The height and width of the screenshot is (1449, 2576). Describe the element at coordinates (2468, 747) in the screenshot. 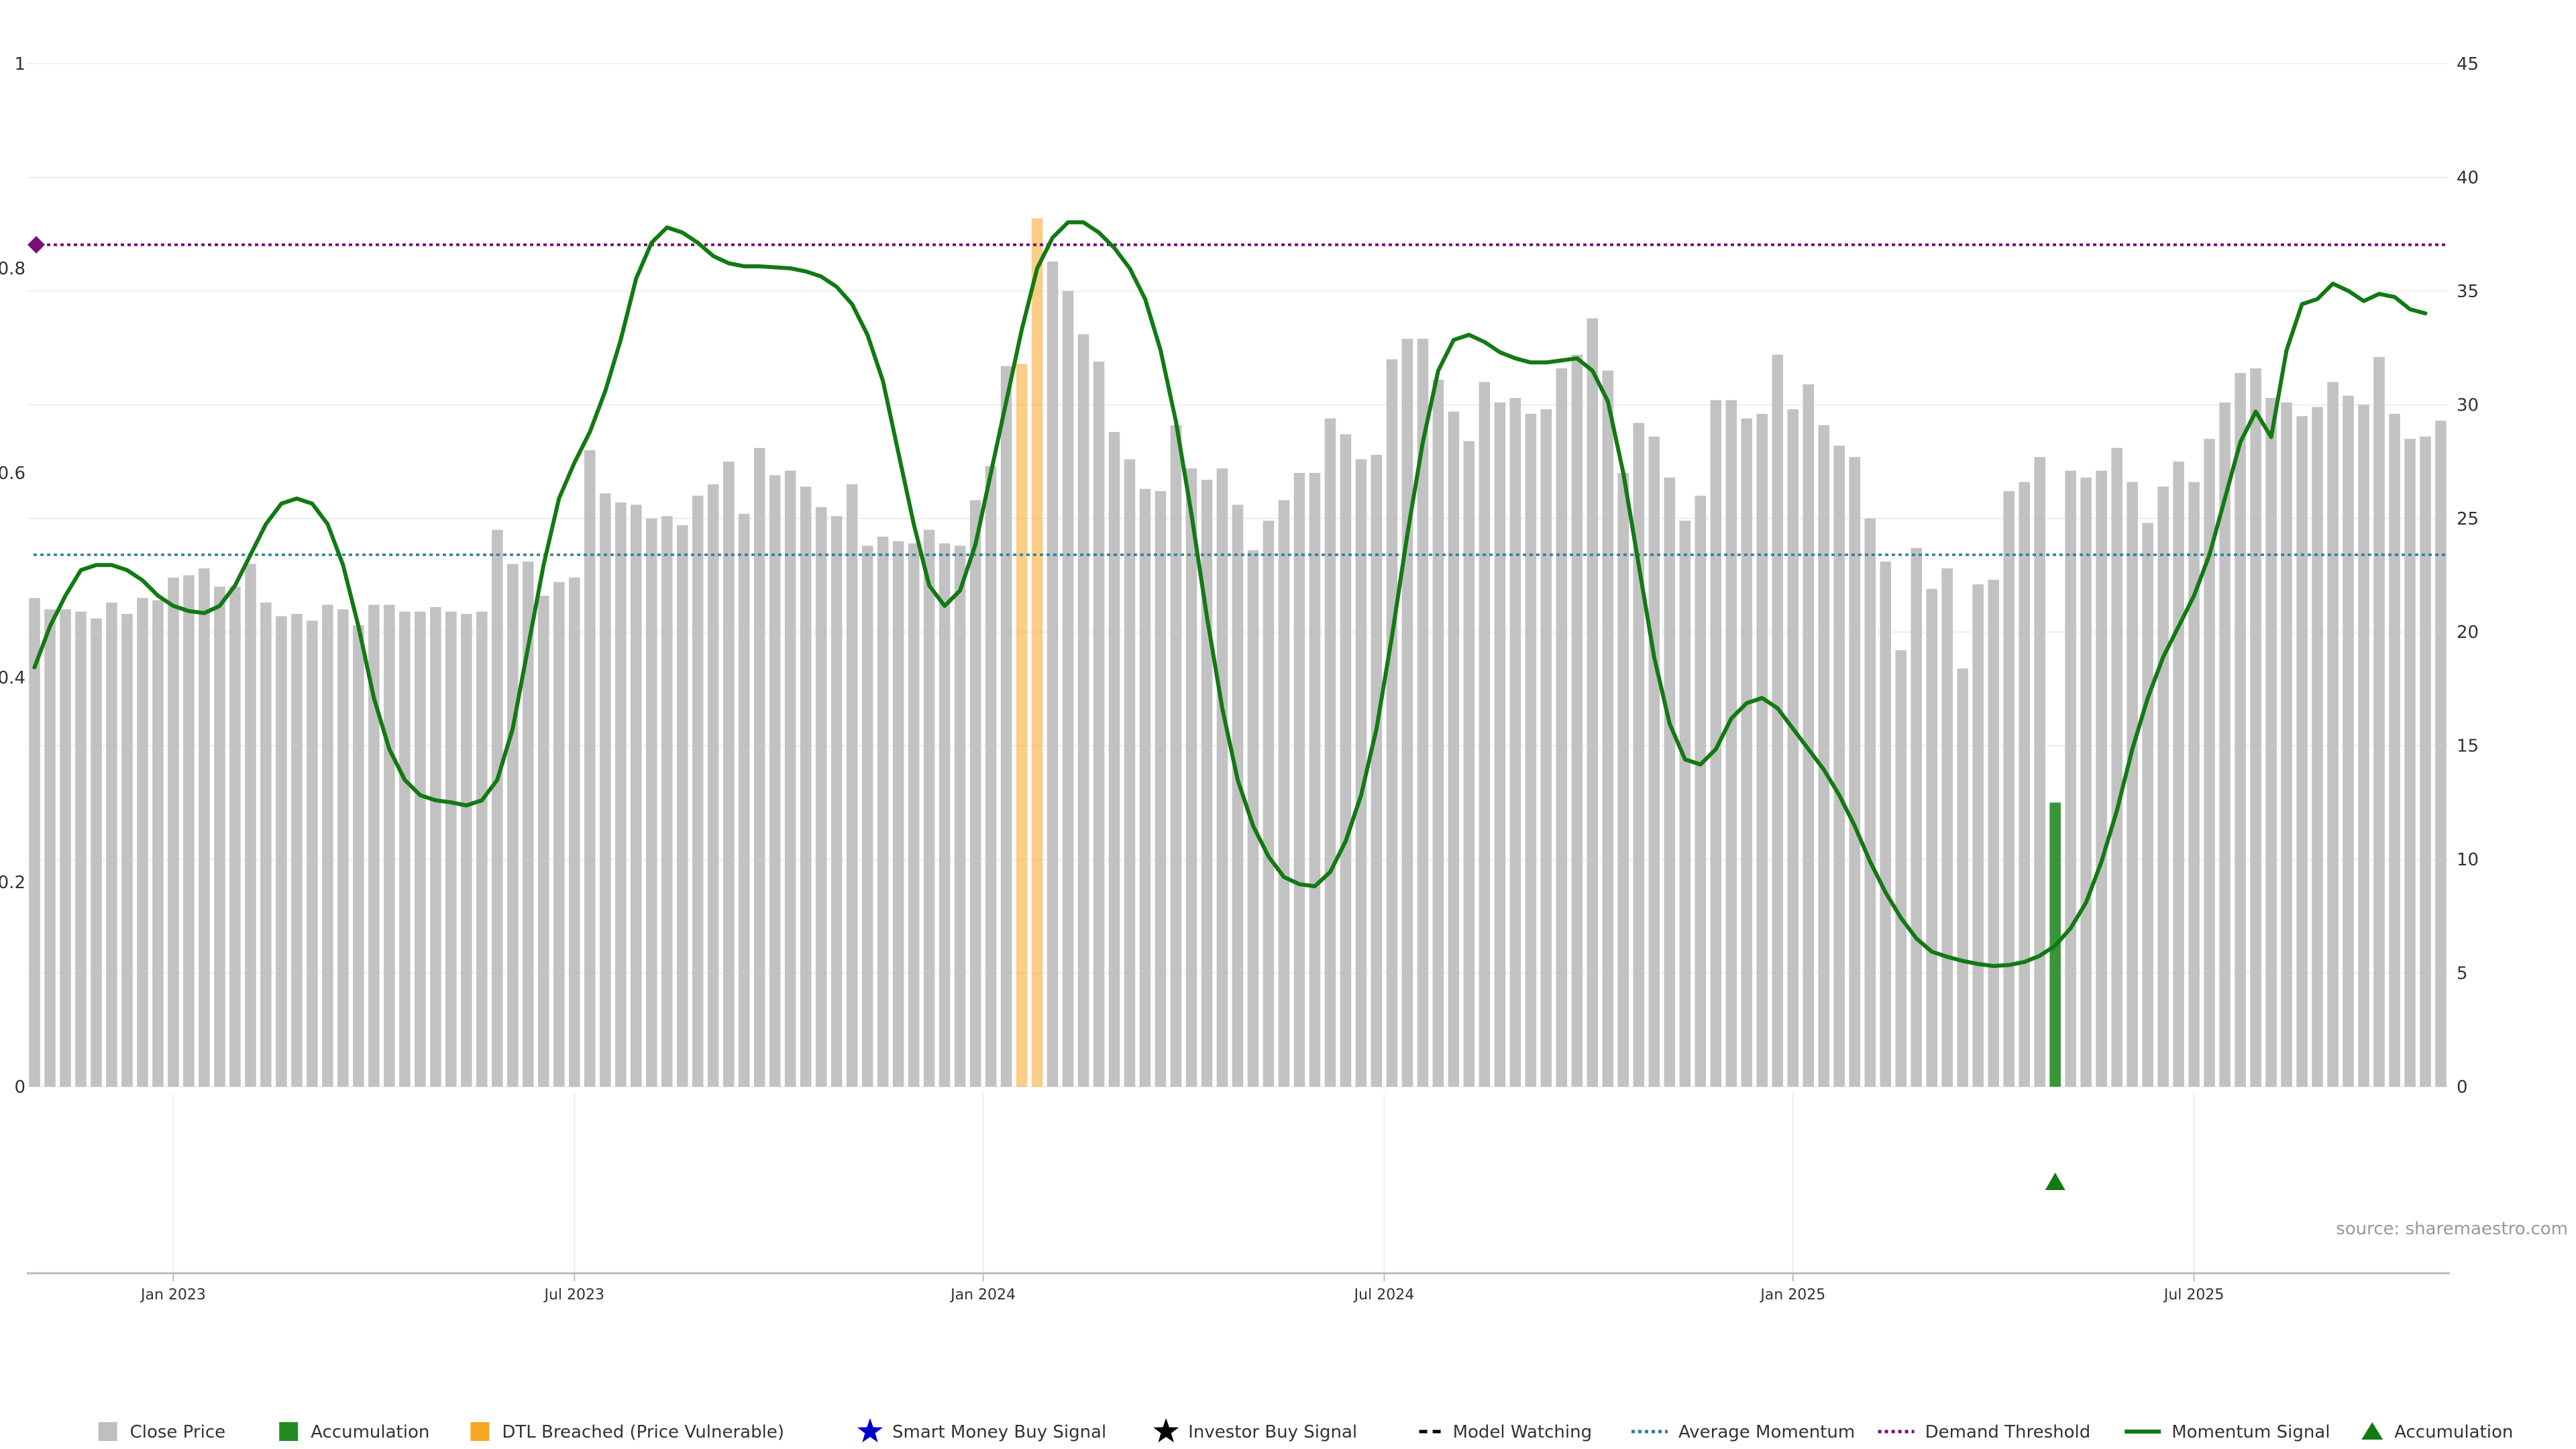

I see `right-tick-label: 15` at that location.